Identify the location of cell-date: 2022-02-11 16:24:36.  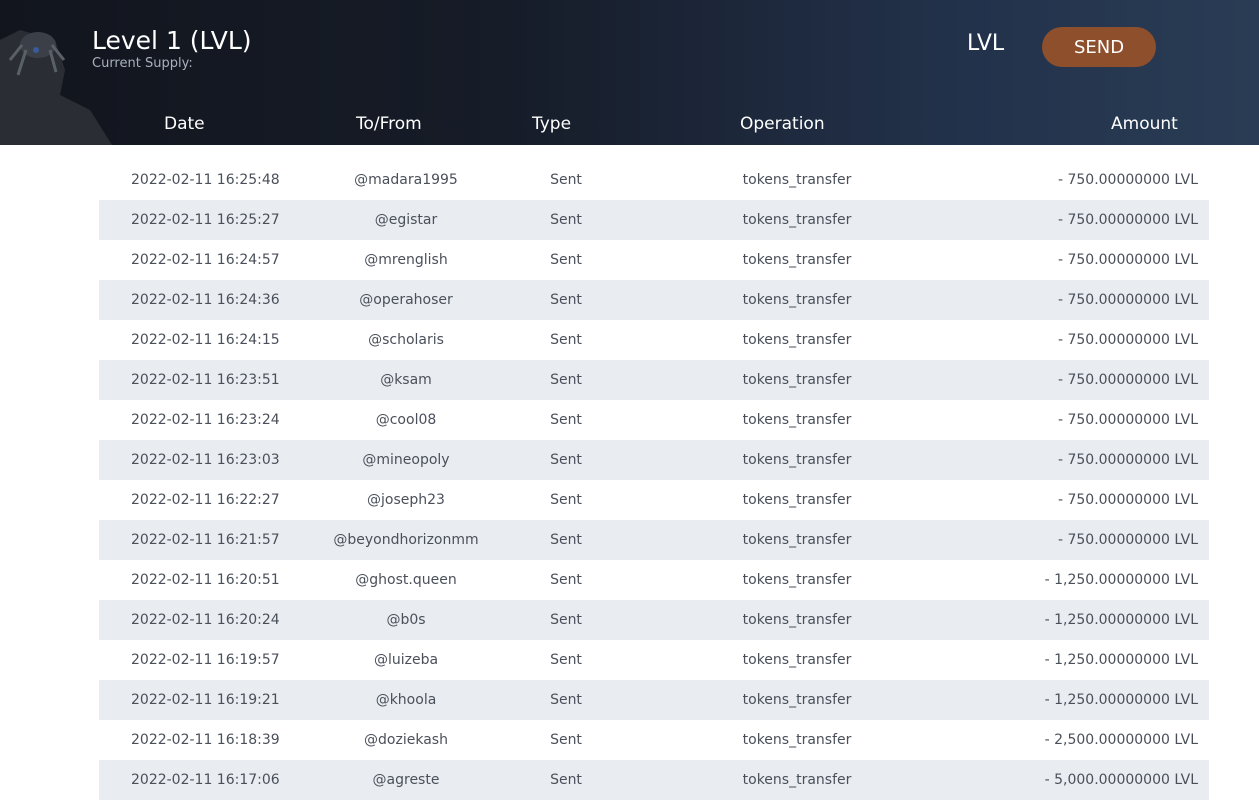
(205, 300).